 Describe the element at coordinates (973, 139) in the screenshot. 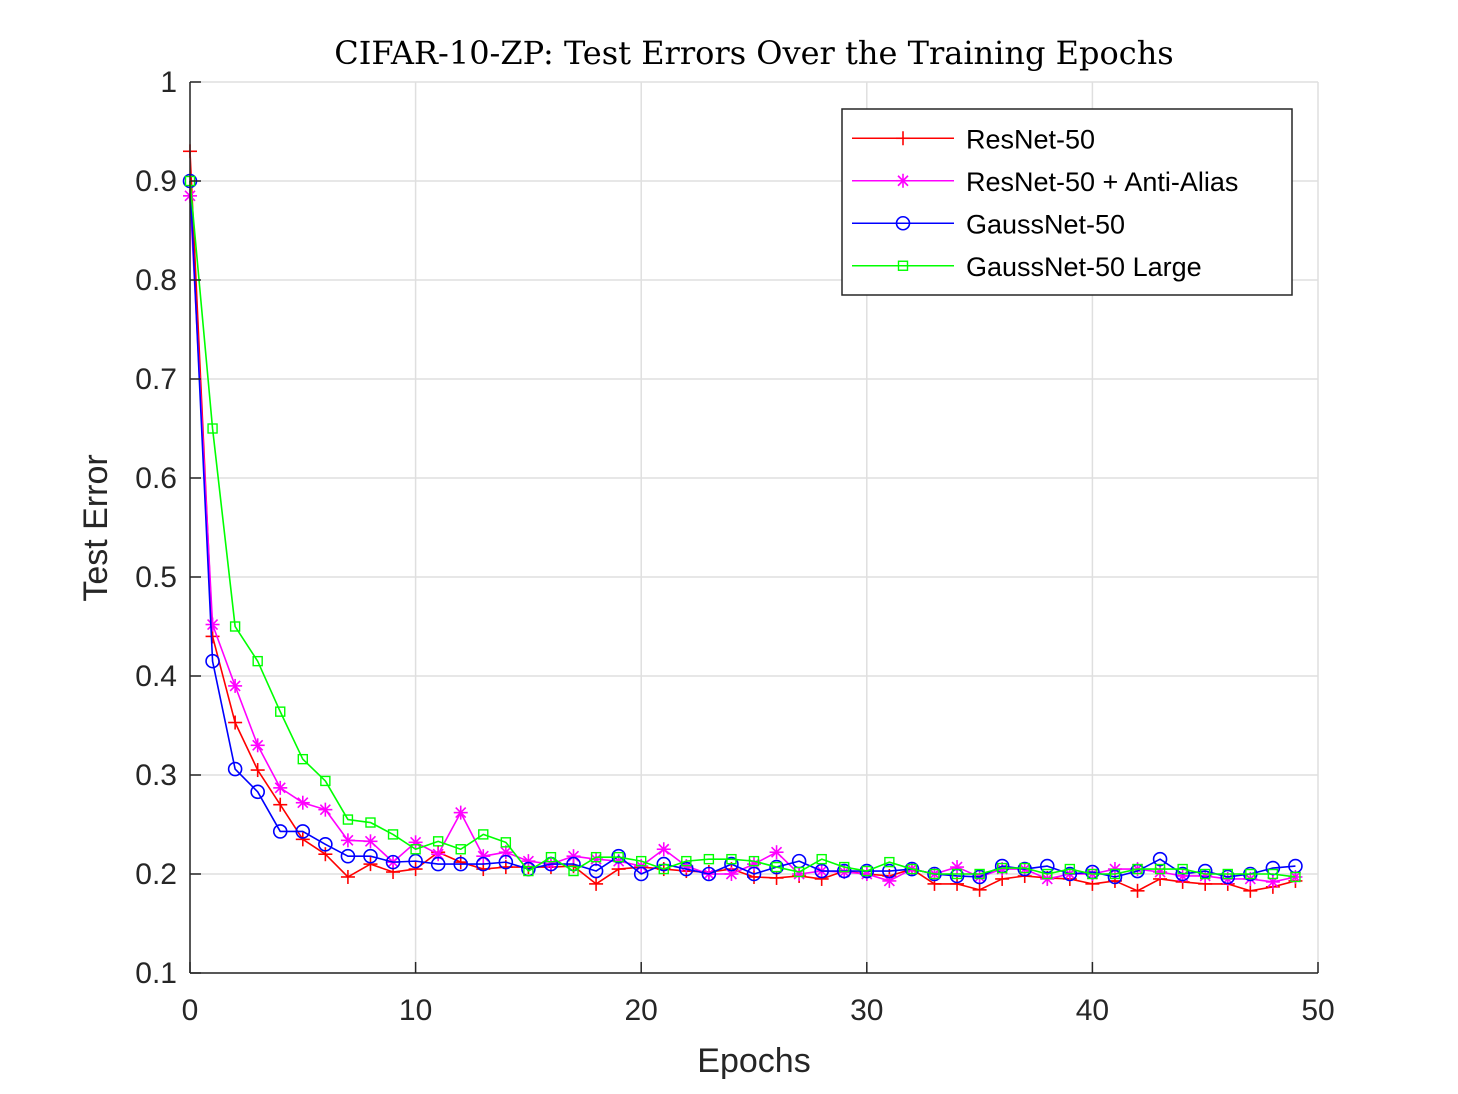

I see `legend-entry: ResNet-50` at that location.